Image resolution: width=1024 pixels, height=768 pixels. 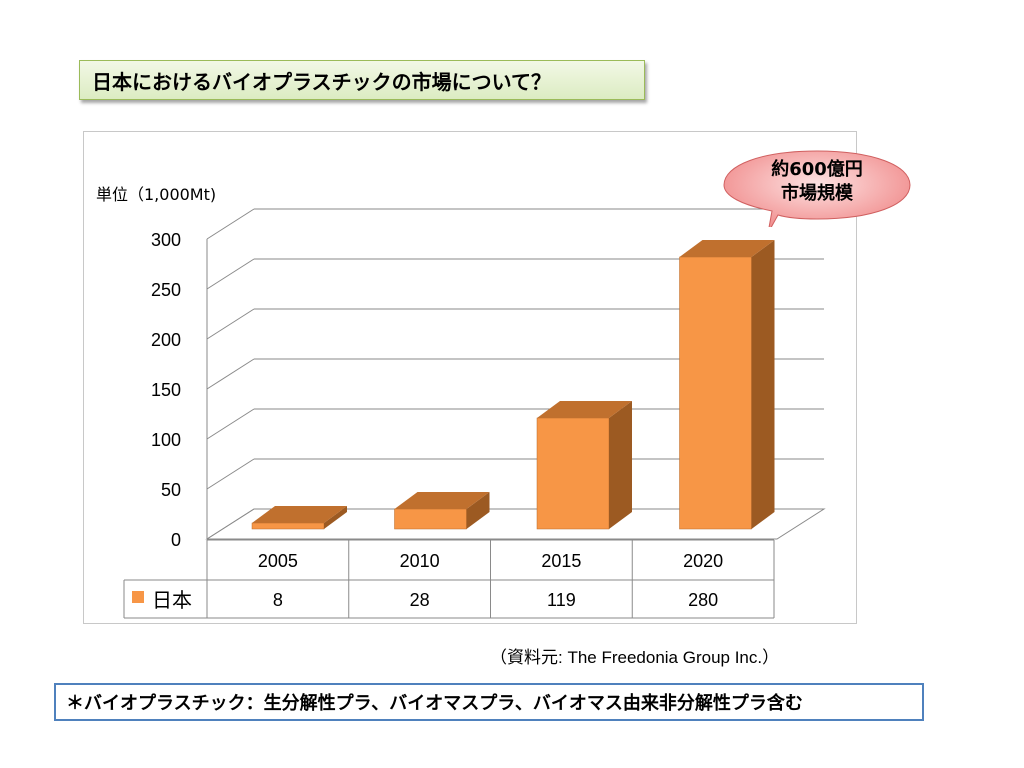 What do you see at coordinates (561, 600) in the screenshot?
I see `data-label: 119` at bounding box center [561, 600].